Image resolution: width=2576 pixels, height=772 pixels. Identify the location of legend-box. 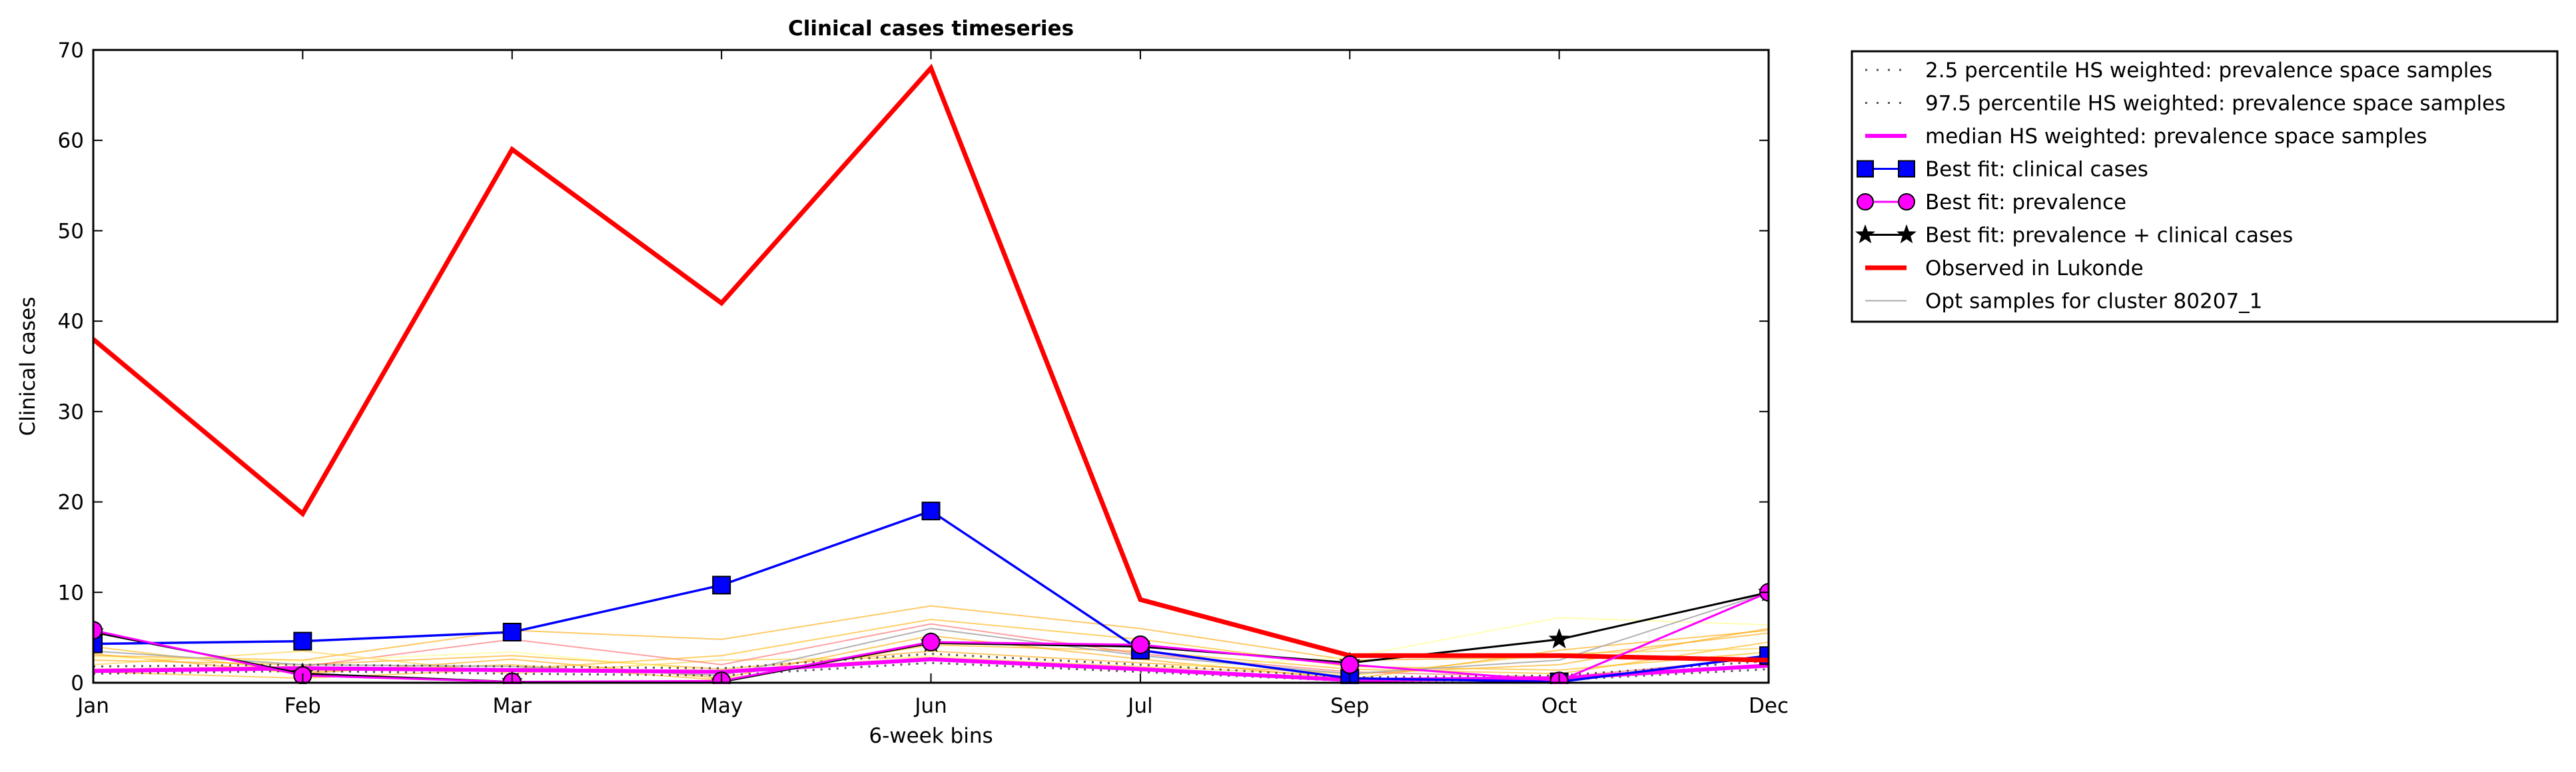
(2205, 186).